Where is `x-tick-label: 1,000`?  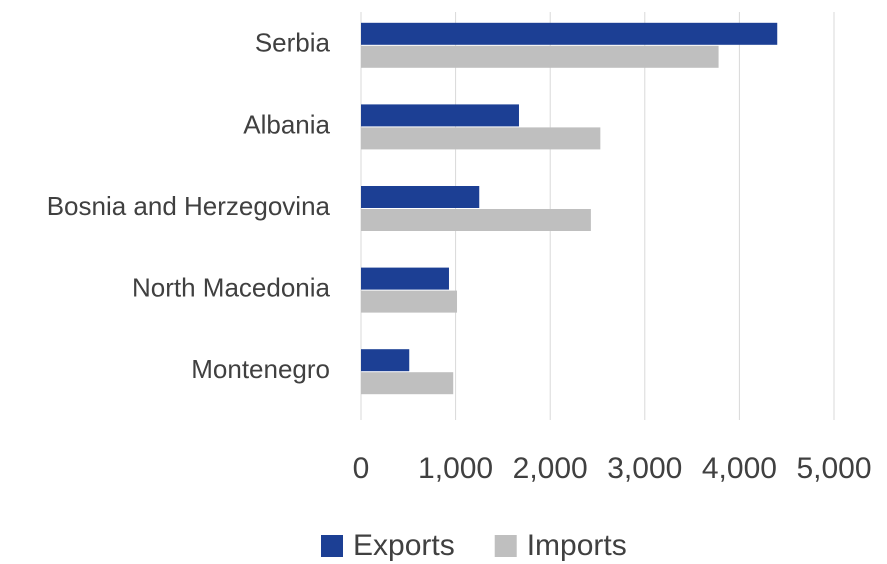 x-tick-label: 1,000 is located at coordinates (455, 468).